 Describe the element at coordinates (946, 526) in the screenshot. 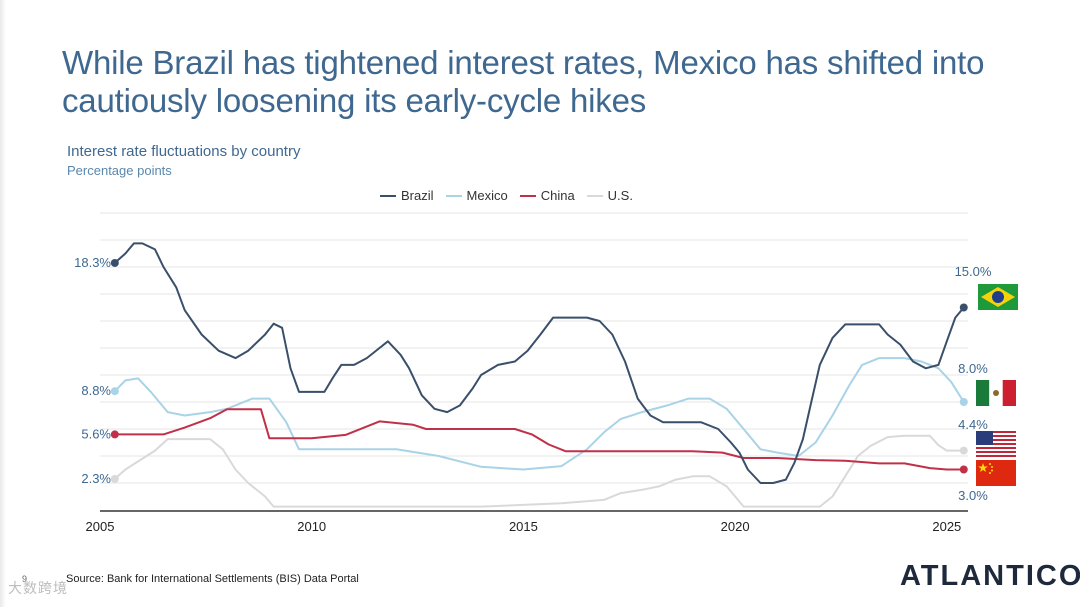

I see `x-tick-label-2025: 2025` at that location.